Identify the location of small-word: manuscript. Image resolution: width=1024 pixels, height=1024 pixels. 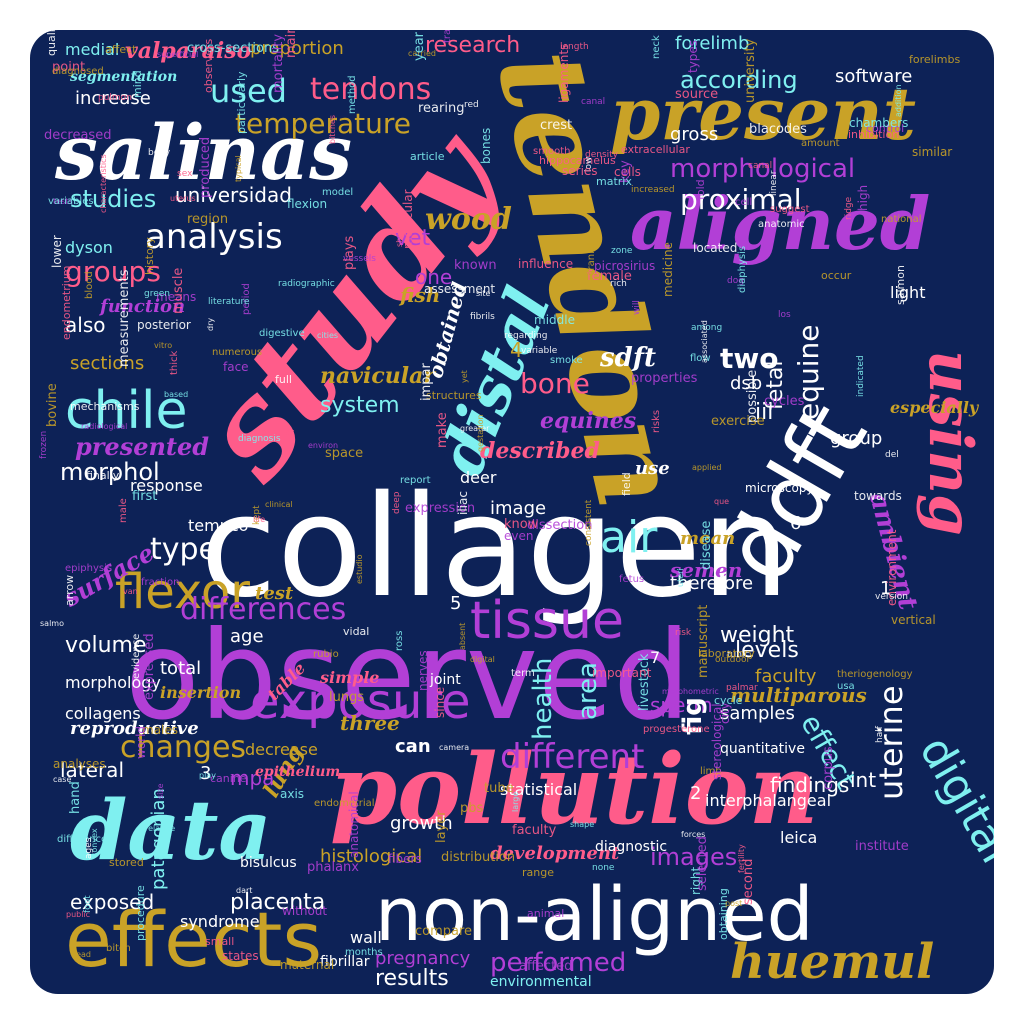
(703, 641).